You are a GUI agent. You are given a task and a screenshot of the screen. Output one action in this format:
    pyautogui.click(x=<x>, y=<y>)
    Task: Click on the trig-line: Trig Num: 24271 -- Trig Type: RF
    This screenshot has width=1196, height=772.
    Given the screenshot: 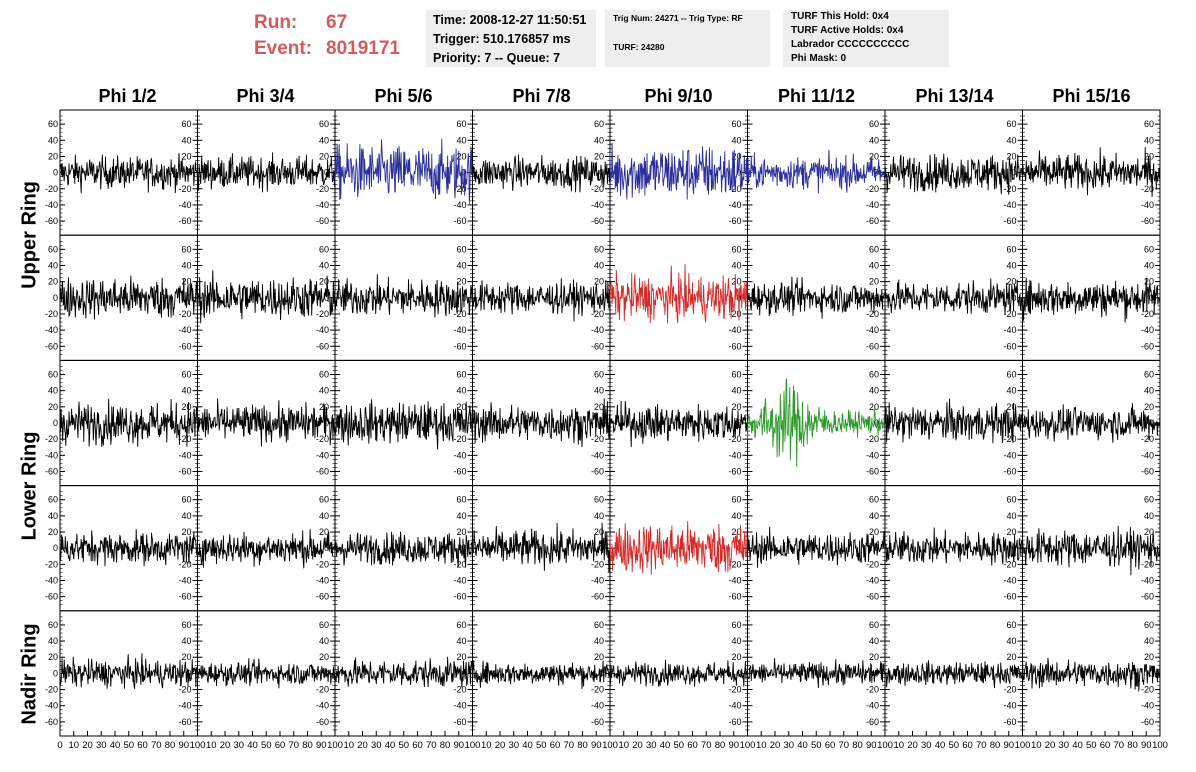 What is the action you would take?
    pyautogui.click(x=678, y=18)
    